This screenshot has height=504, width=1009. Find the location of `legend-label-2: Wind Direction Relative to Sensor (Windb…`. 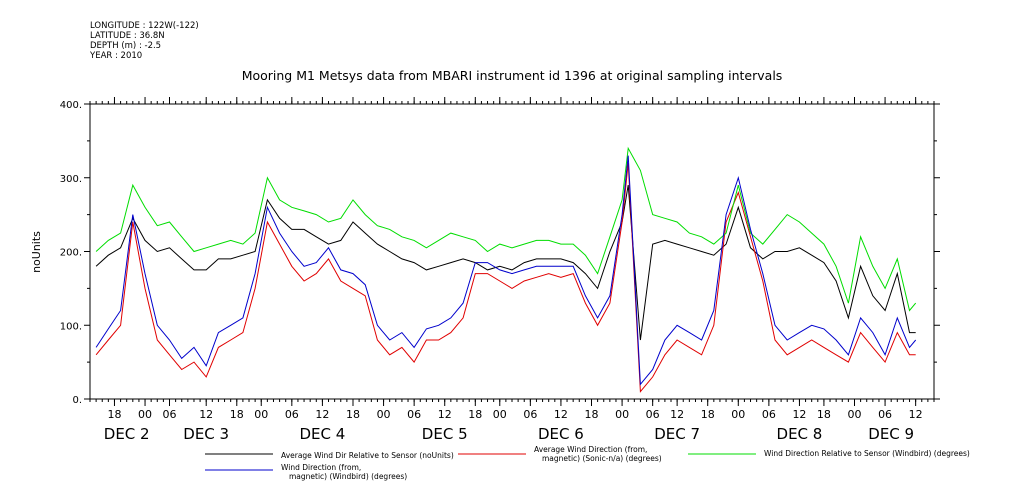

legend-label-2: Wind Direction Relative to Sensor (Windb… is located at coordinates (867, 453).